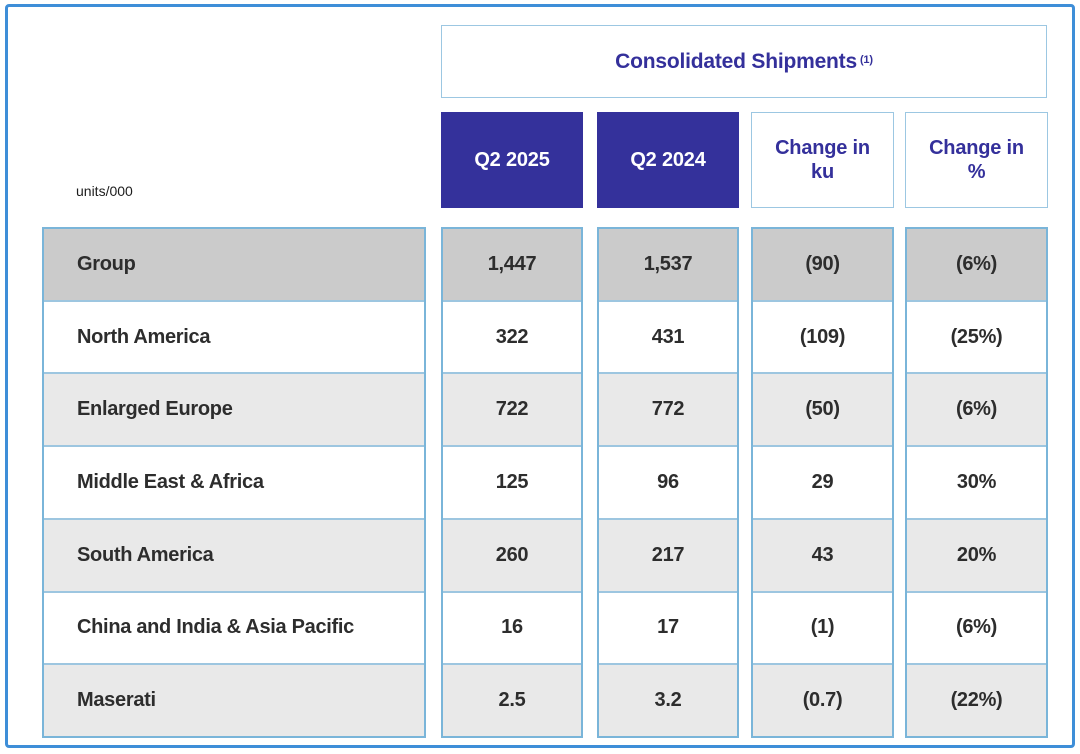 This screenshot has height=754, width=1080. I want to click on table-cell: (90), so click(822, 264).